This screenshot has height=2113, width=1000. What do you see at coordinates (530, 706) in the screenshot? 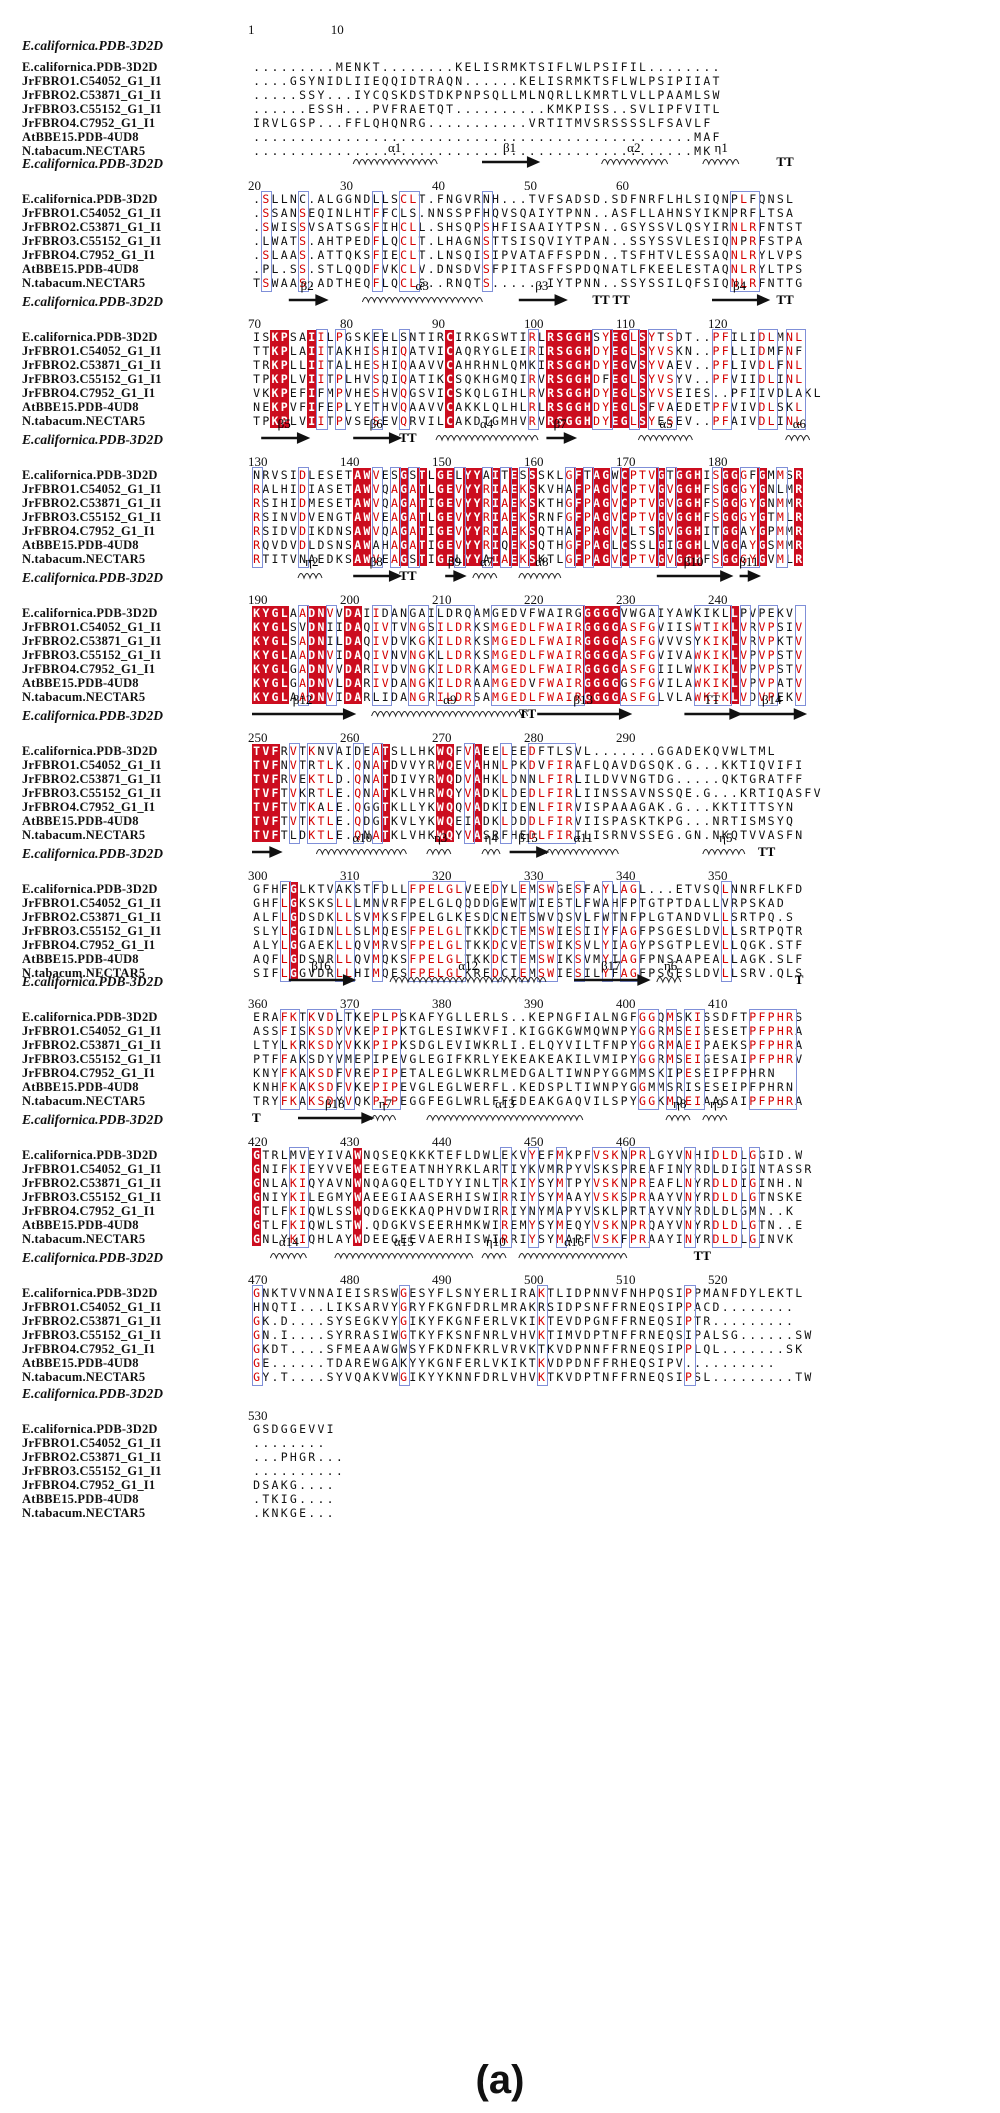
I see `secondary-structure-track: β12 α9 TT β13 TT β14` at bounding box center [530, 706].